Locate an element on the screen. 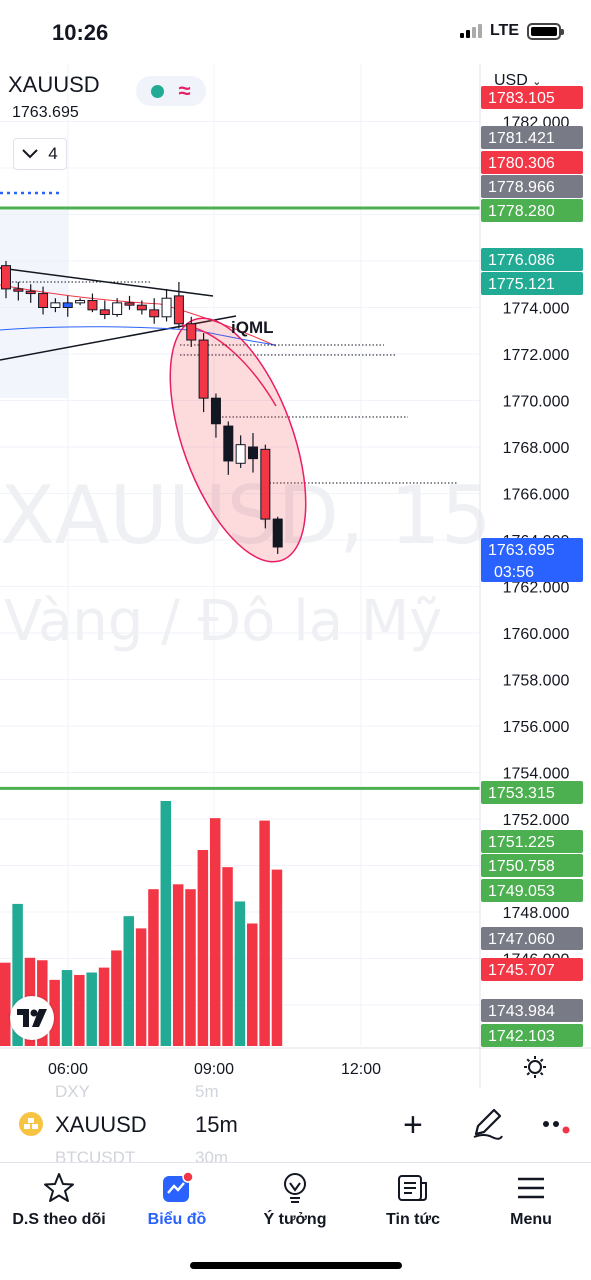  signal-icon is located at coordinates (470, 31).